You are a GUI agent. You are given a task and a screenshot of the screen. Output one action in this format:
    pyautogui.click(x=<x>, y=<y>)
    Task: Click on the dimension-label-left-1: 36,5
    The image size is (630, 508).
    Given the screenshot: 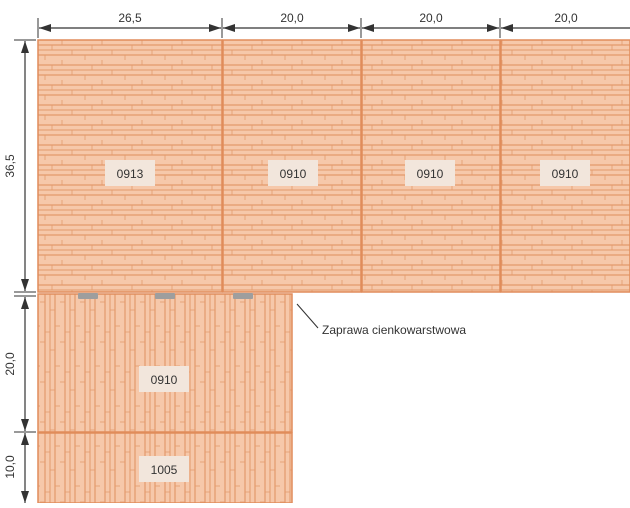 What is the action you would take?
    pyautogui.click(x=10, y=166)
    